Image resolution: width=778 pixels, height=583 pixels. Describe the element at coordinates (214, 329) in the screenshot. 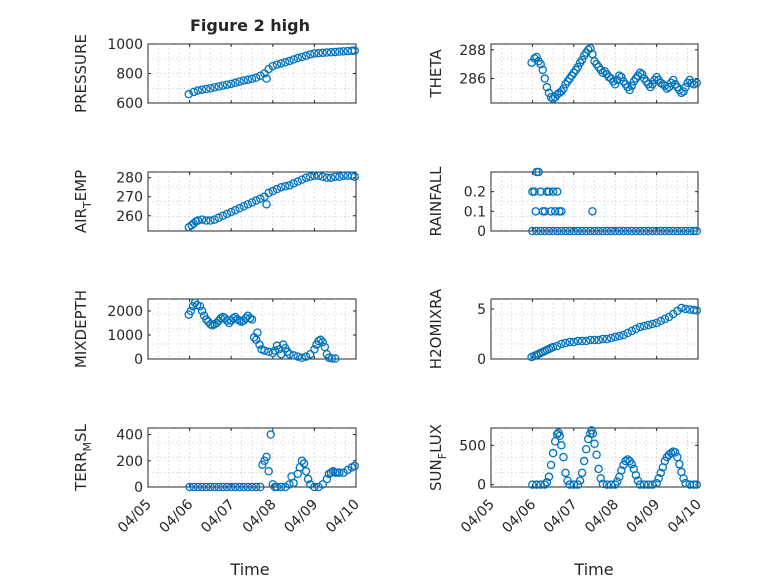

I see `panel-mixdepth: 0 1000 2000 MIXDEPTH` at that location.